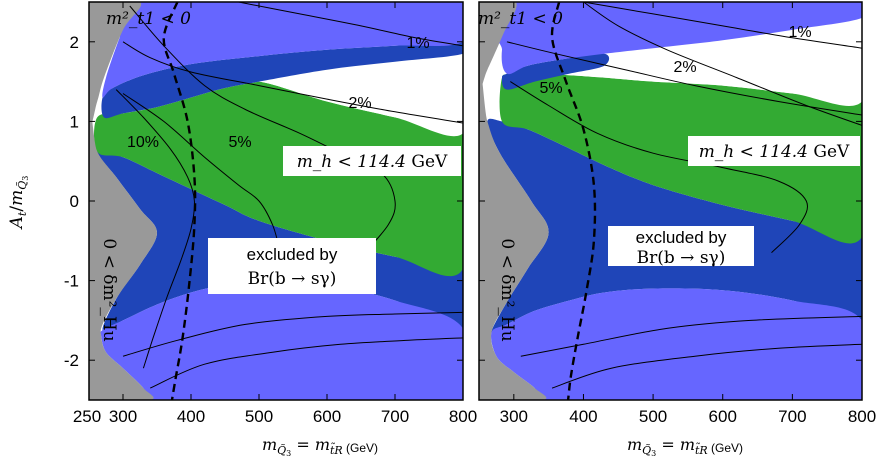 This screenshot has width=885, height=462. I want to click on right-higgs-mass-parameter-label: 0 < δm²_Hu, so click(507, 289).